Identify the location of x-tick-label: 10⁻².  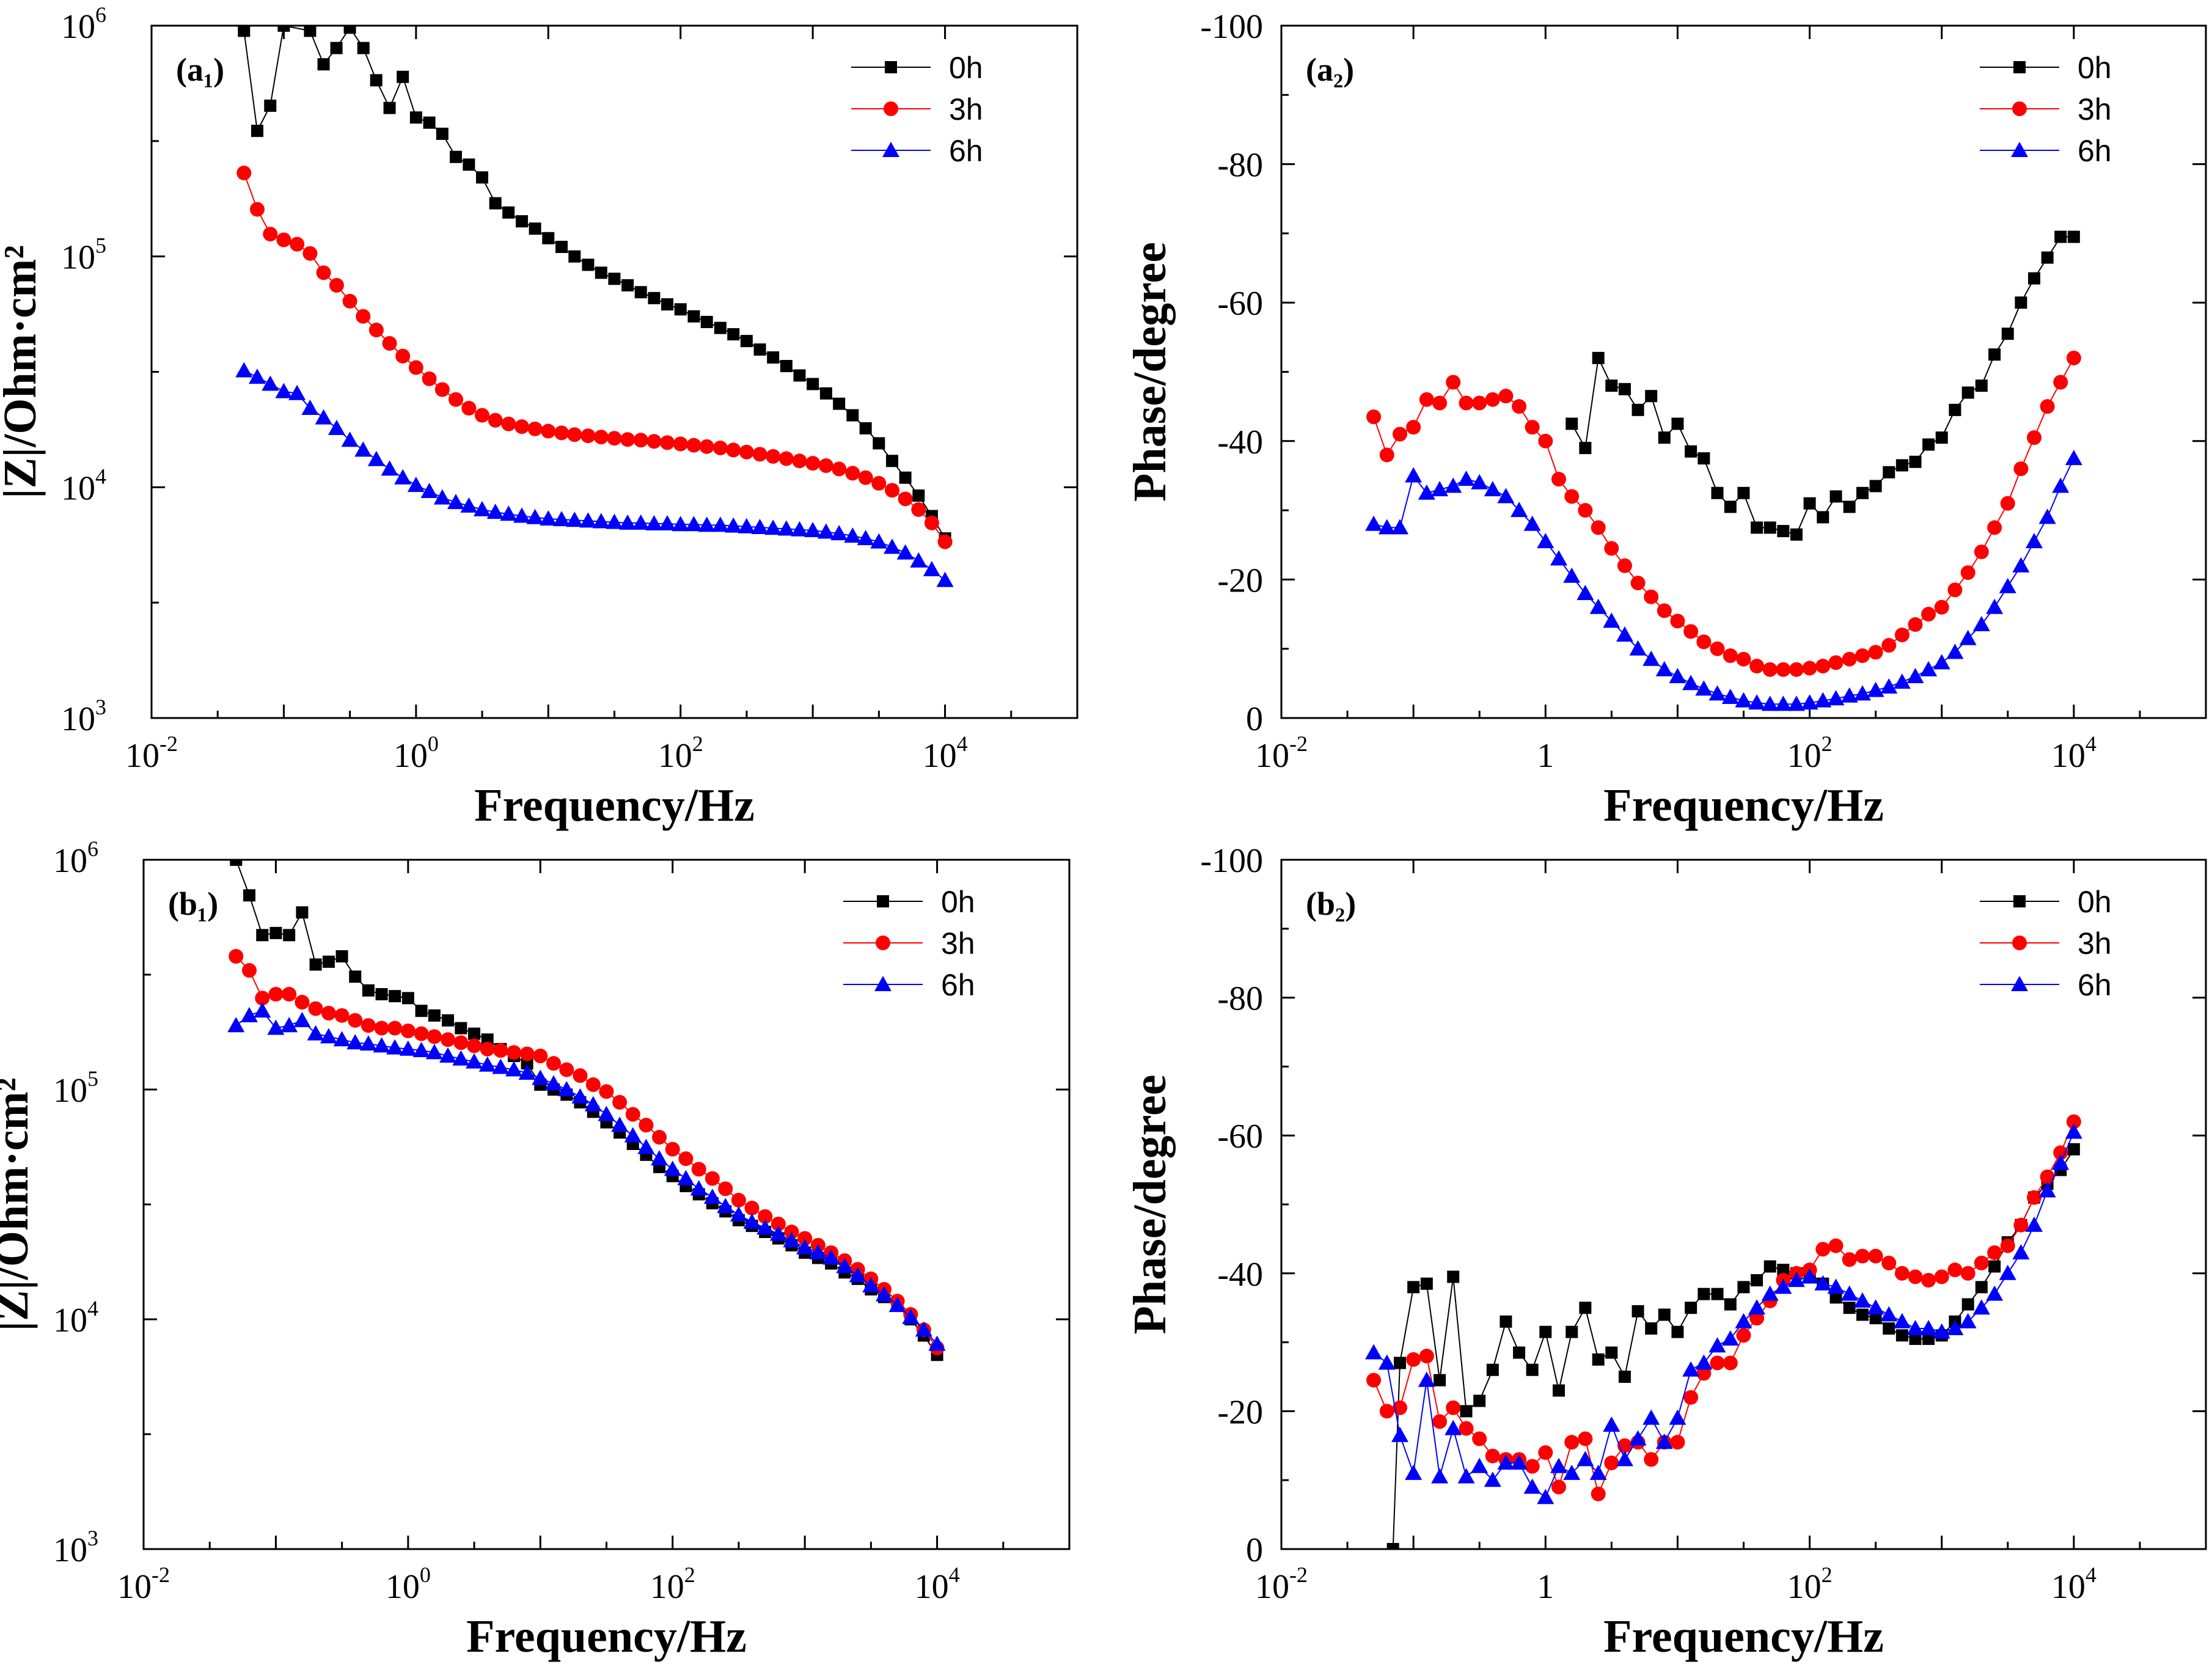
(1281, 1585).